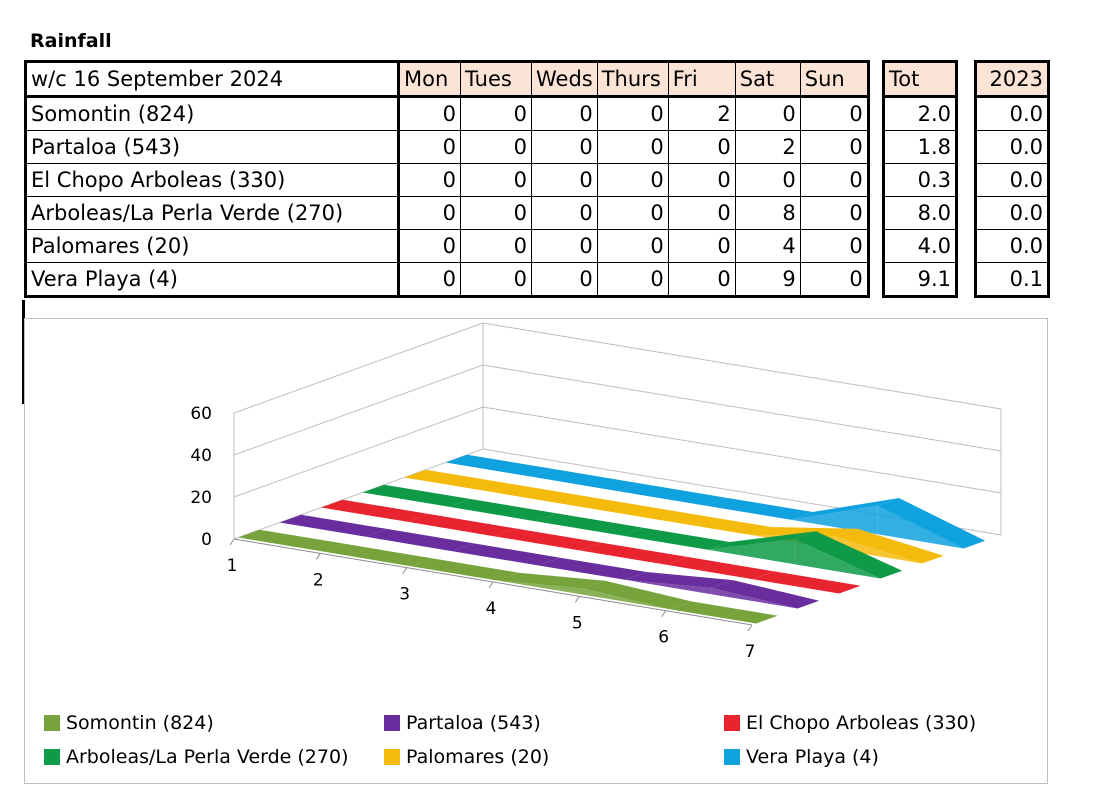 The image size is (1097, 800). Describe the element at coordinates (920, 179) in the screenshot. I see `total-table: Tot 2.0 1.8 0.3 8.0 4.0 9.1` at that location.